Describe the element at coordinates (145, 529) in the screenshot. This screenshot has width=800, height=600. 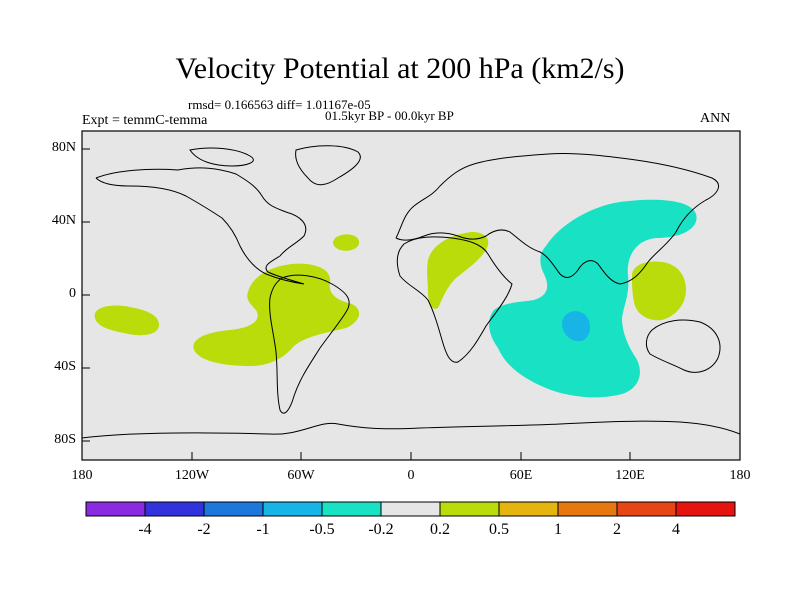
I see `colorbar-label: -4` at that location.